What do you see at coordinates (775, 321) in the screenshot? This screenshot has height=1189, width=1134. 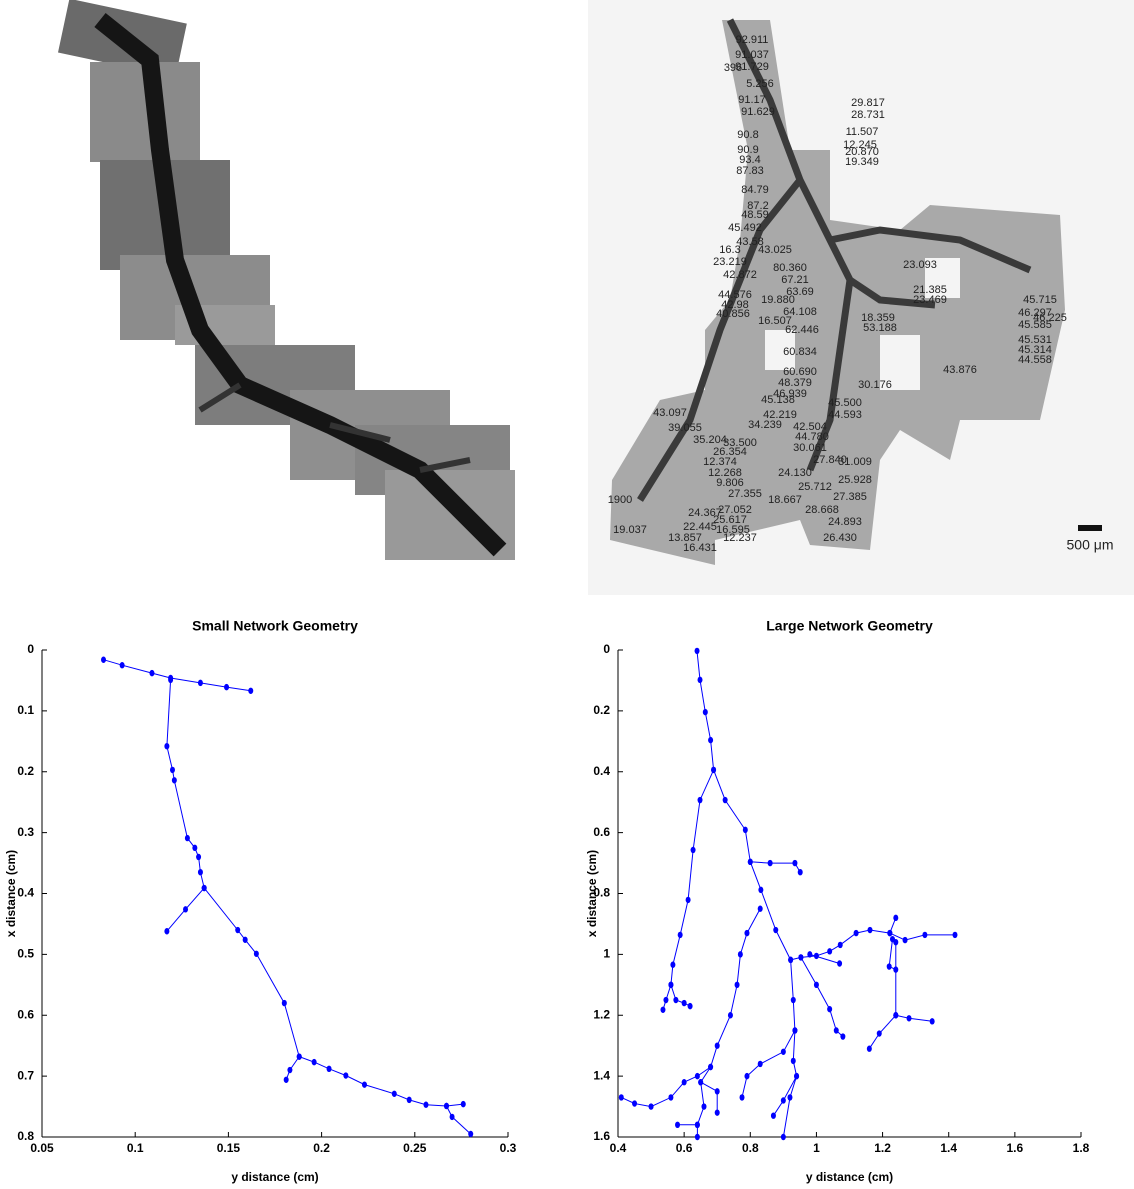 I see `vessel-label: 16.507` at bounding box center [775, 321].